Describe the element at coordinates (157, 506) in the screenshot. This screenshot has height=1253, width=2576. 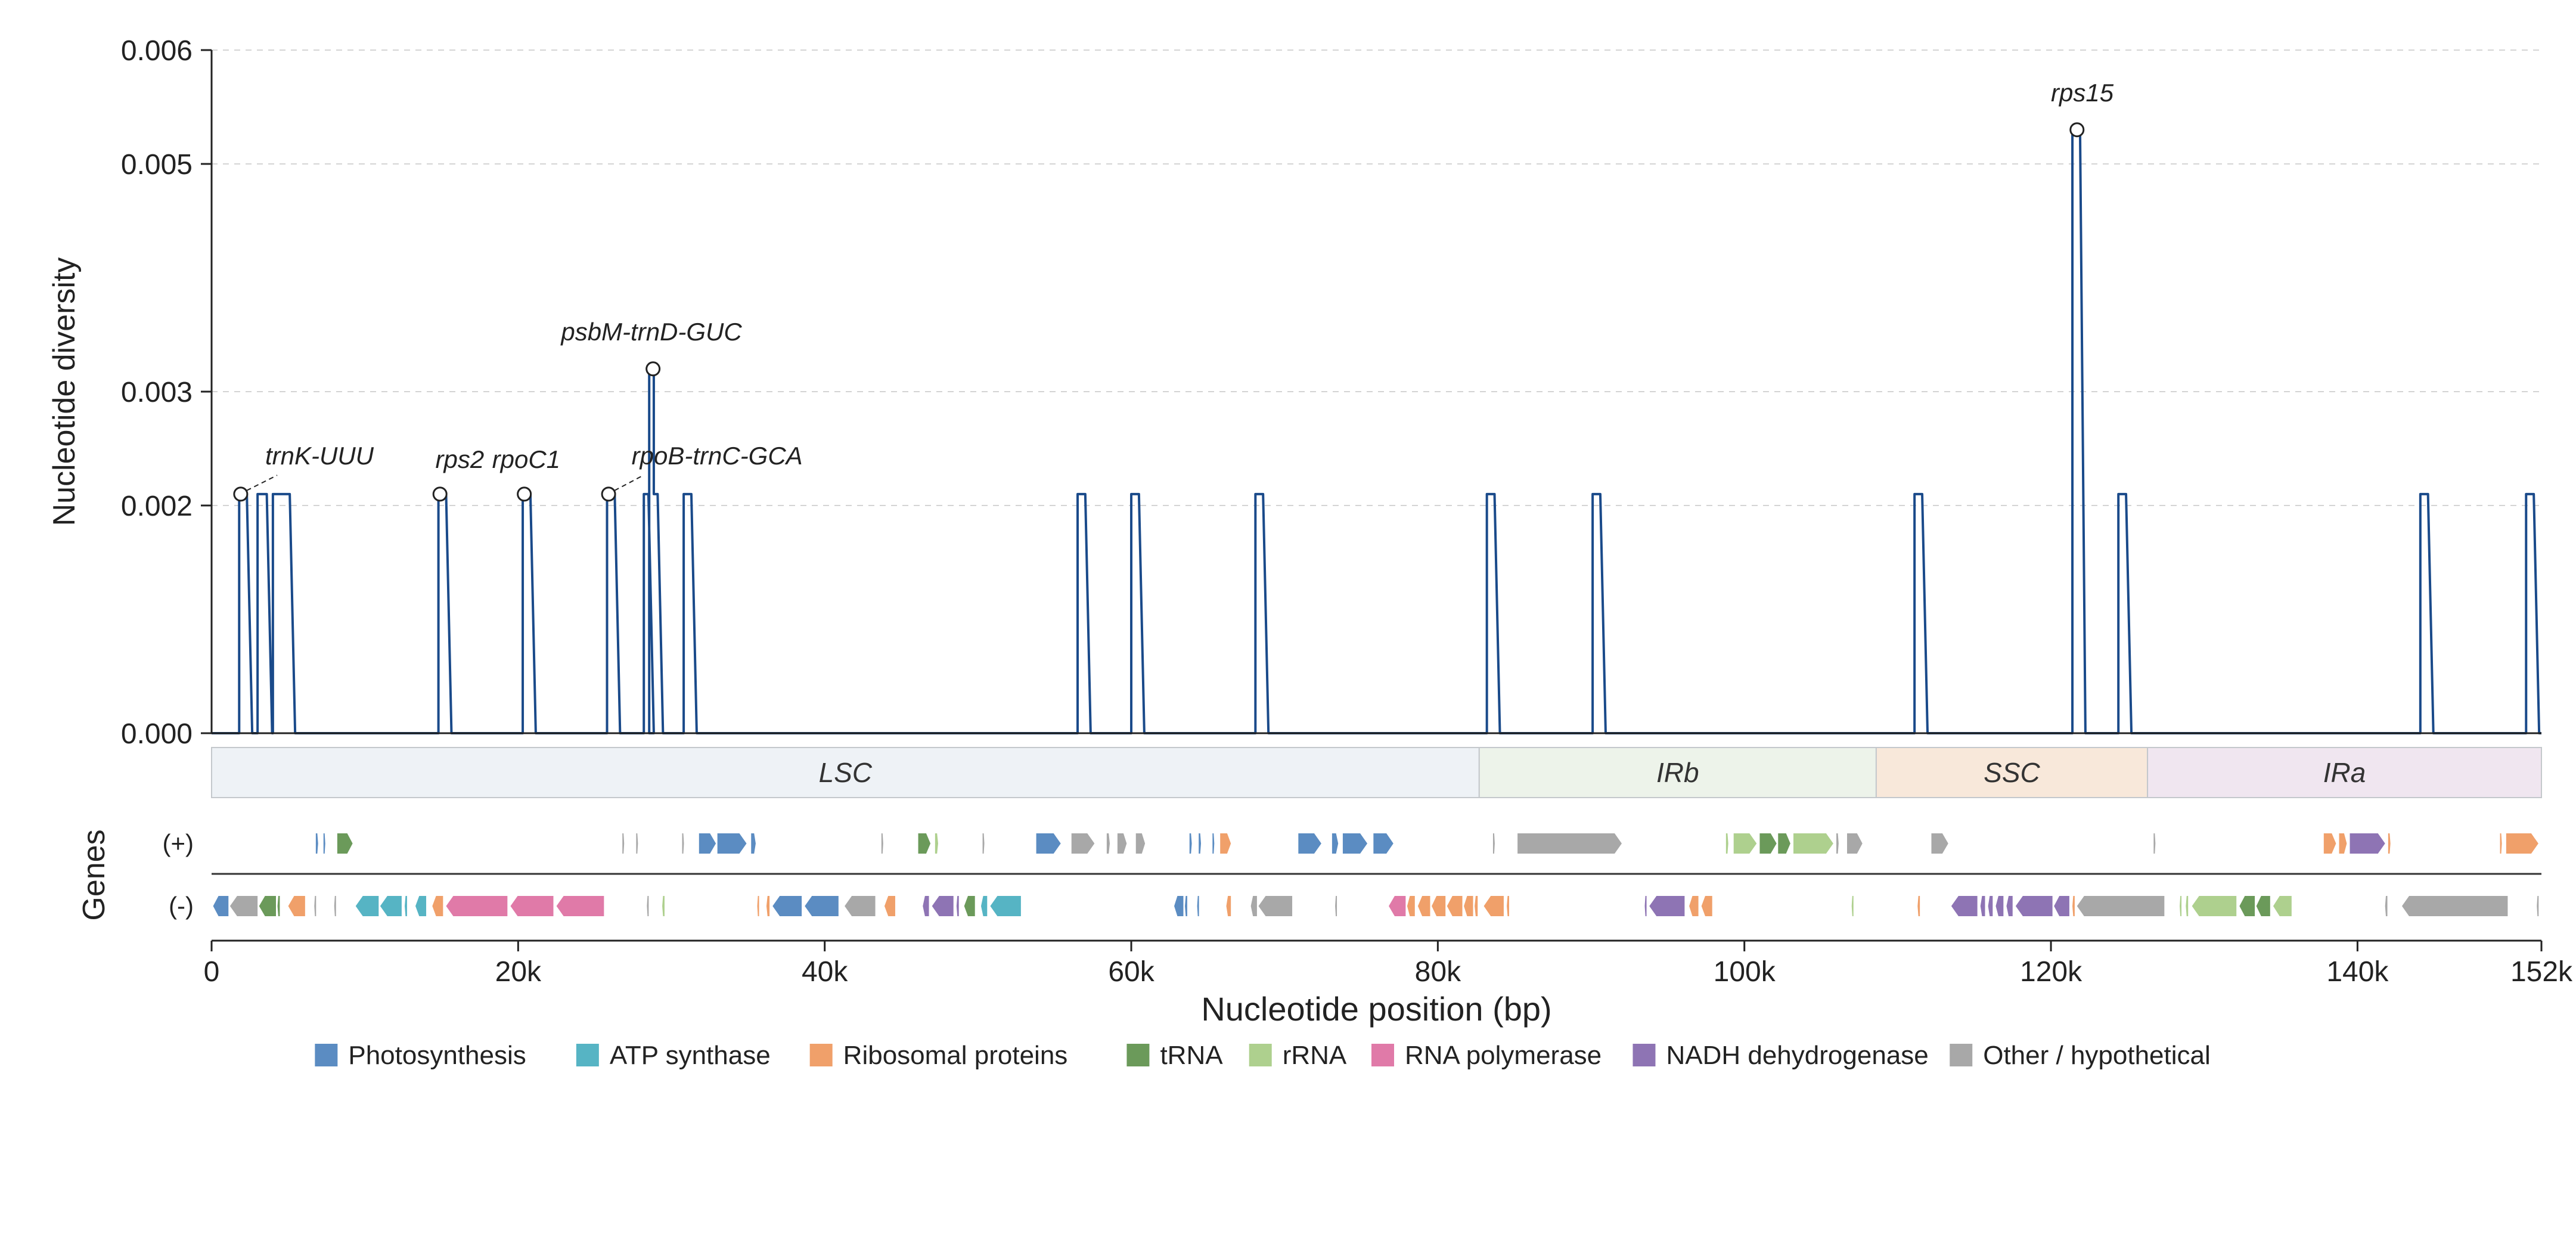
I see `y-tick-label: 0.002` at that location.